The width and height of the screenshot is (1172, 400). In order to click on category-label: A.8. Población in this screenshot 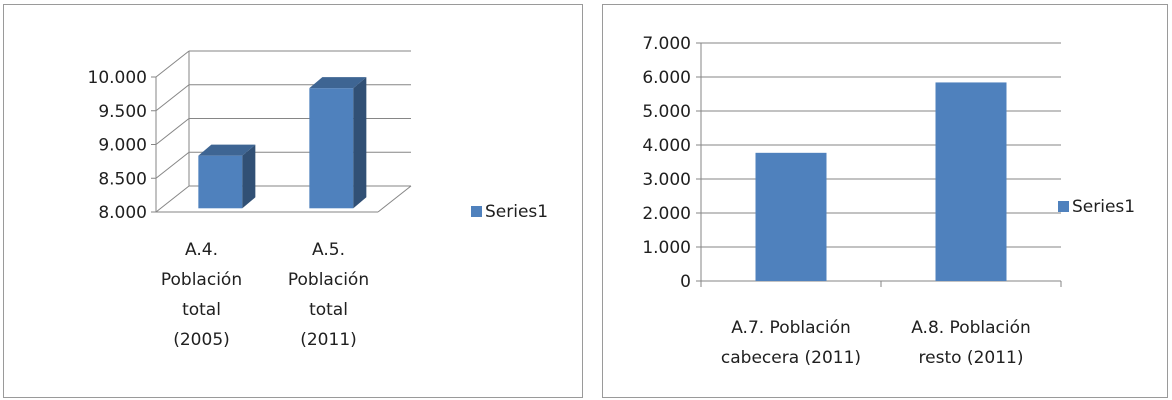, I will do `click(971, 328)`.